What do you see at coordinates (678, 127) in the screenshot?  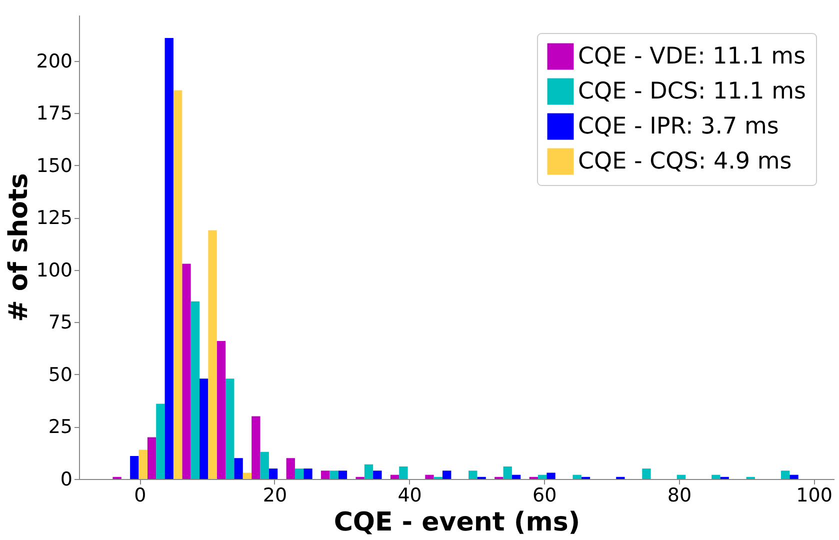 I see `legend-label: CQE - IPR: 3.7 ms` at bounding box center [678, 127].